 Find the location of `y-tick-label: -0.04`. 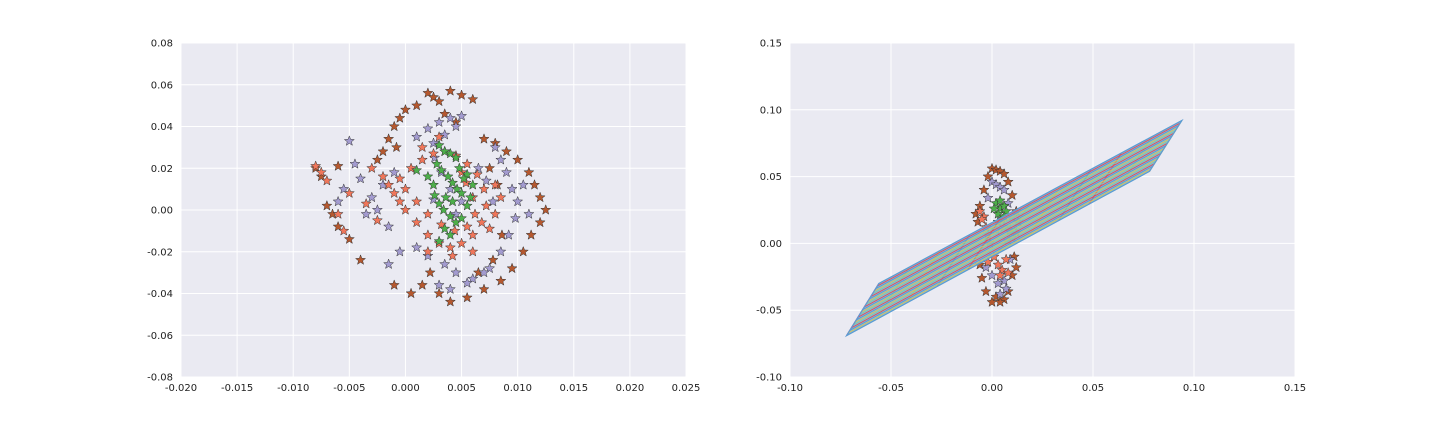

y-tick-label: -0.04 is located at coordinates (160, 294).